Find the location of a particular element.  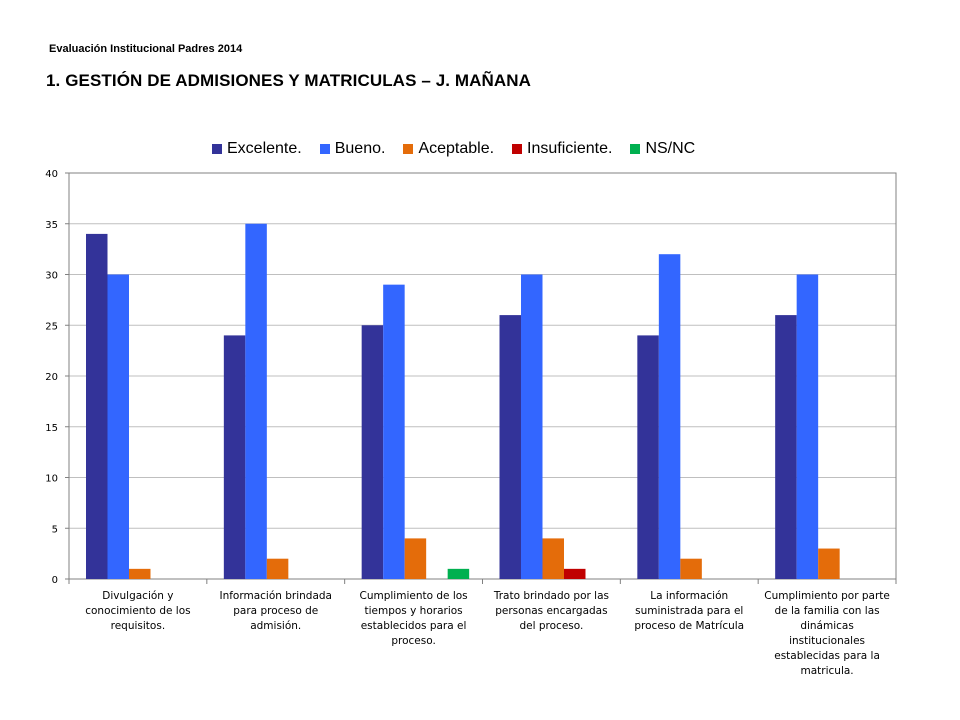

legend-item: Aceptable. is located at coordinates (448, 149).